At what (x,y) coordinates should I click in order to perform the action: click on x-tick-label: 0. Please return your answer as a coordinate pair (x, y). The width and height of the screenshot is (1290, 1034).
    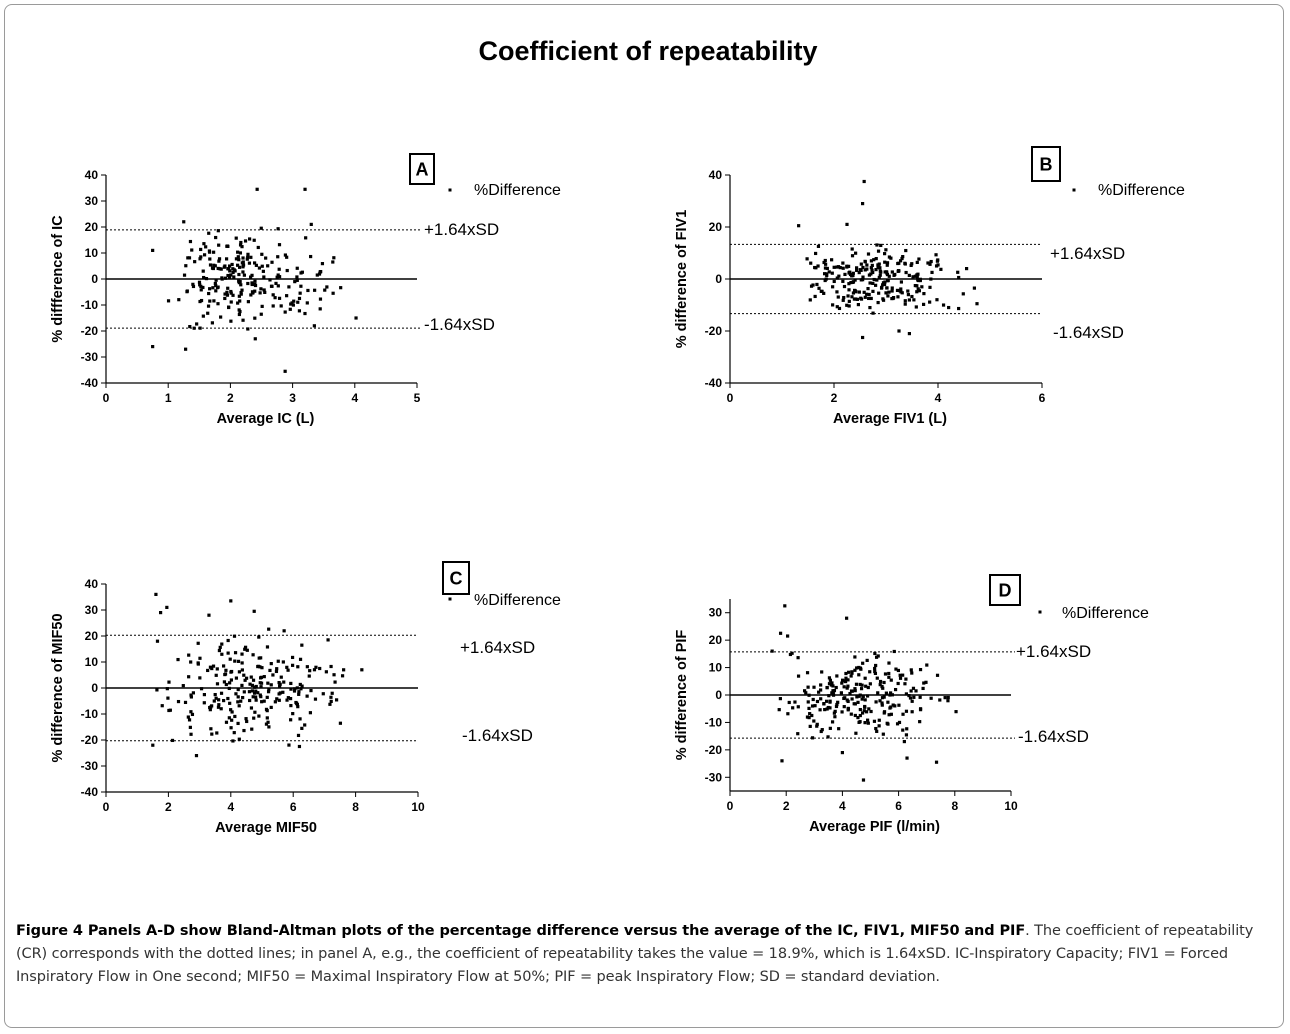
    Looking at the image, I should click on (106, 807).